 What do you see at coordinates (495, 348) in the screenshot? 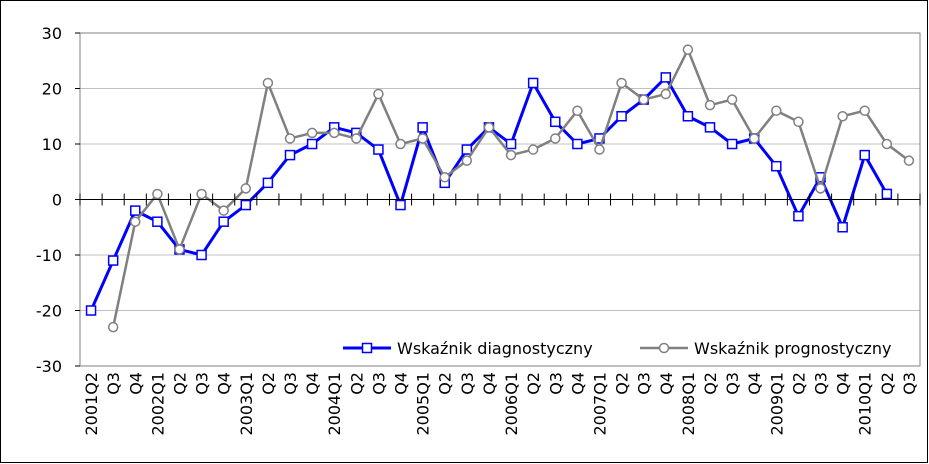
I see `legend-label: Wskaźnik diagnostyczny` at bounding box center [495, 348].